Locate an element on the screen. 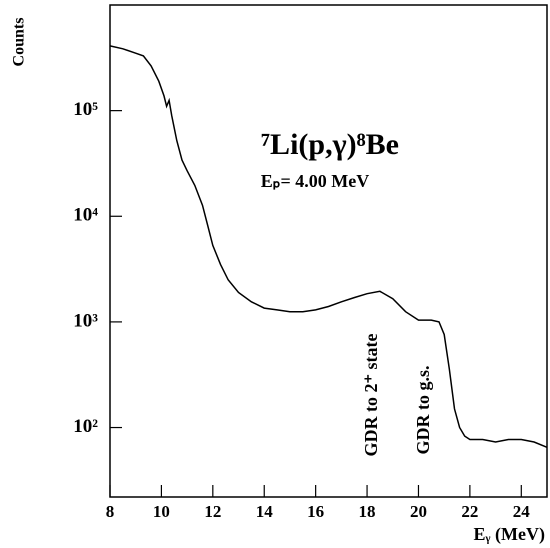 This screenshot has width=550, height=548. chart-title: ⁷Li(p,γ)⁸Be is located at coordinates (330, 144).